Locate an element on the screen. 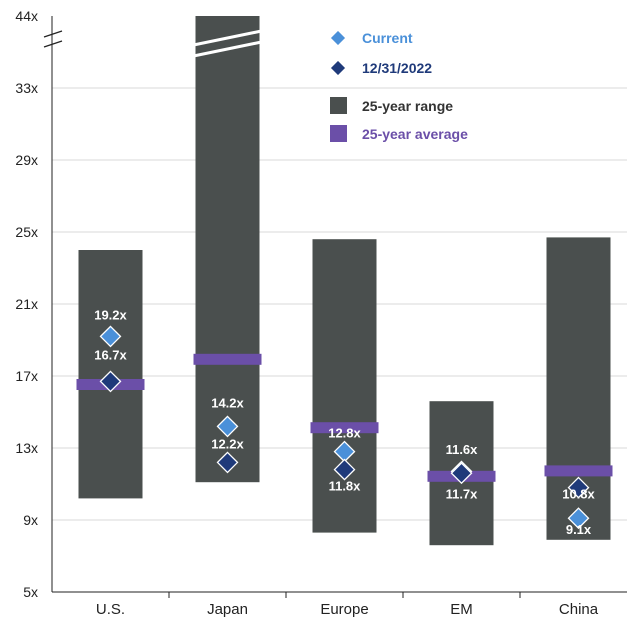 Image resolution: width=627 pixels, height=619 pixels. legend-range-label: 25-year range is located at coordinates (407, 106).